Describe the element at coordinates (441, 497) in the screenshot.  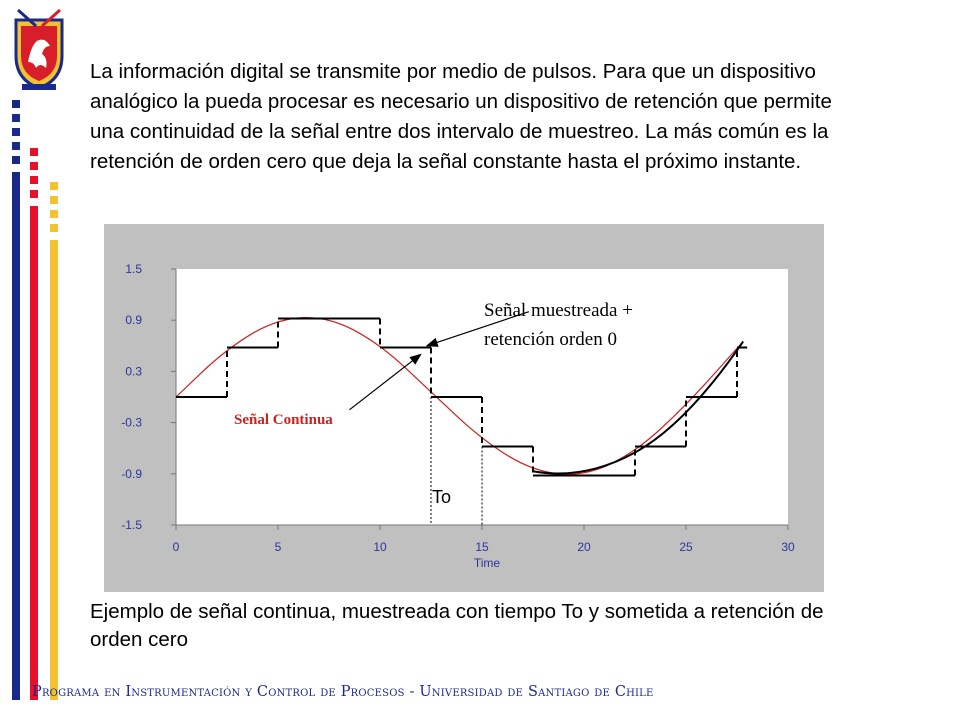
I see `annotation-to: To` at that location.